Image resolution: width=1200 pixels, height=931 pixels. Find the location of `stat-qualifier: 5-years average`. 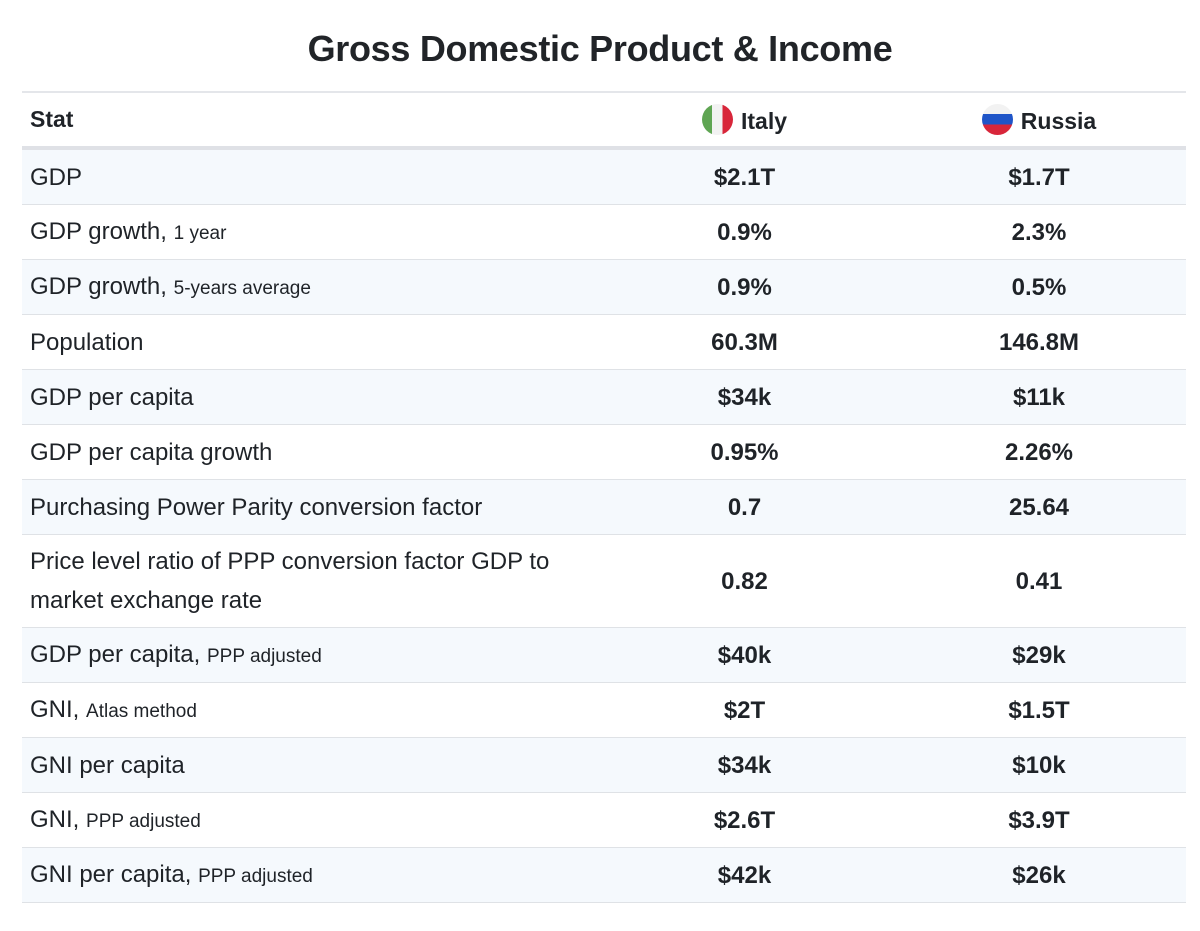

stat-qualifier: 5-years average is located at coordinates (242, 288).